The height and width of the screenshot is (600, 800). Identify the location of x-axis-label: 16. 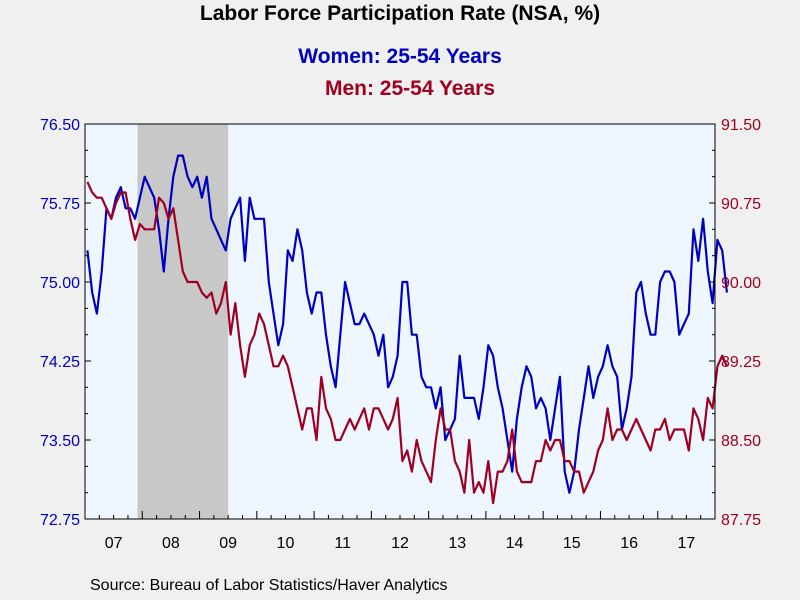
(629, 543).